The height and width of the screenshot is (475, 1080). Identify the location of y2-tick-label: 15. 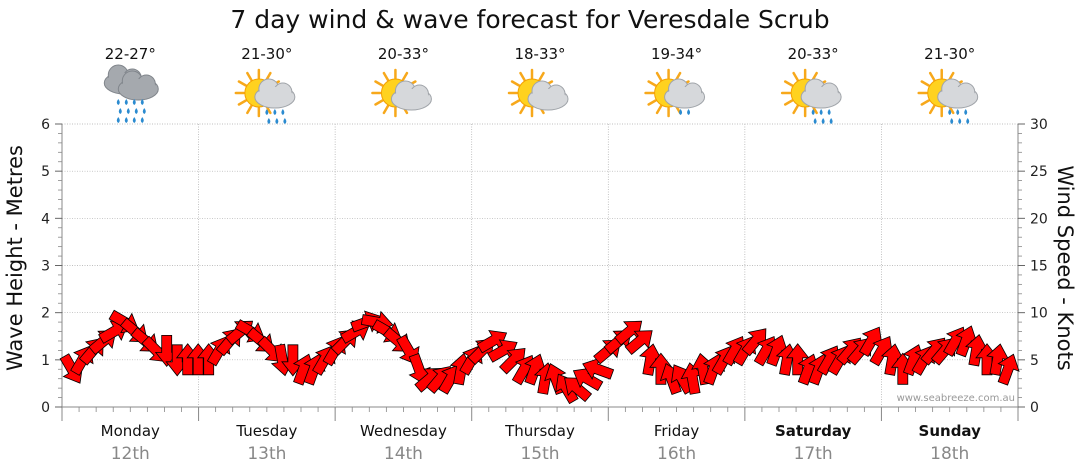
(1039, 267).